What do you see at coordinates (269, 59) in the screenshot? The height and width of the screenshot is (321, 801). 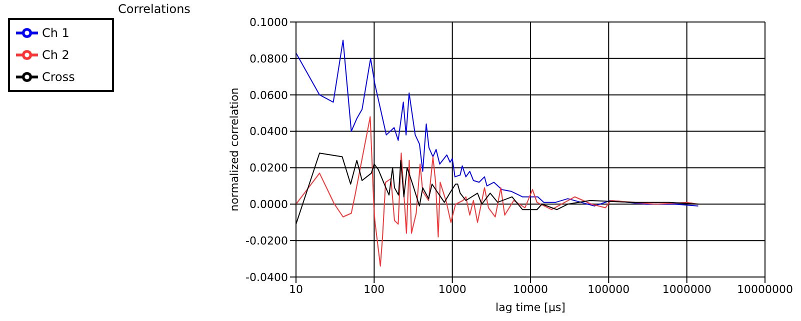 I see `y-tick-label: 0.0800` at bounding box center [269, 59].